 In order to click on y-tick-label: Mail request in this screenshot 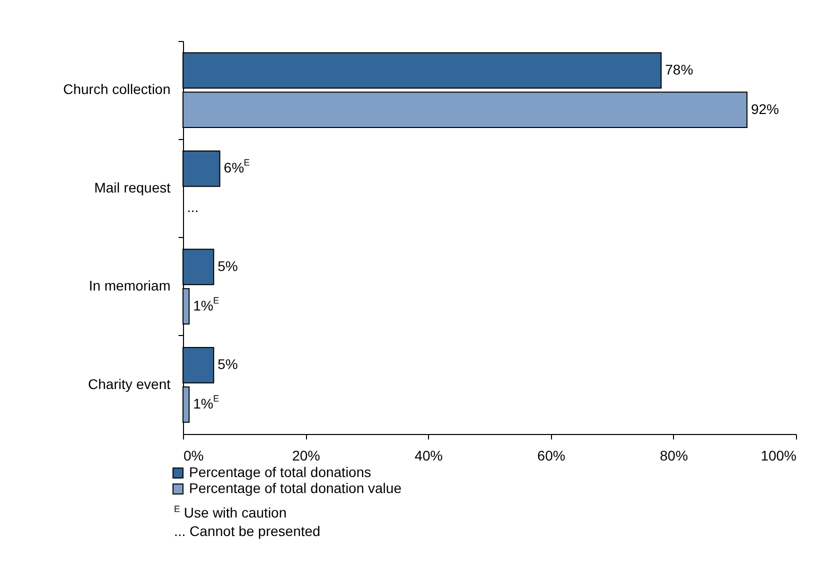, I will do `click(132, 187)`.